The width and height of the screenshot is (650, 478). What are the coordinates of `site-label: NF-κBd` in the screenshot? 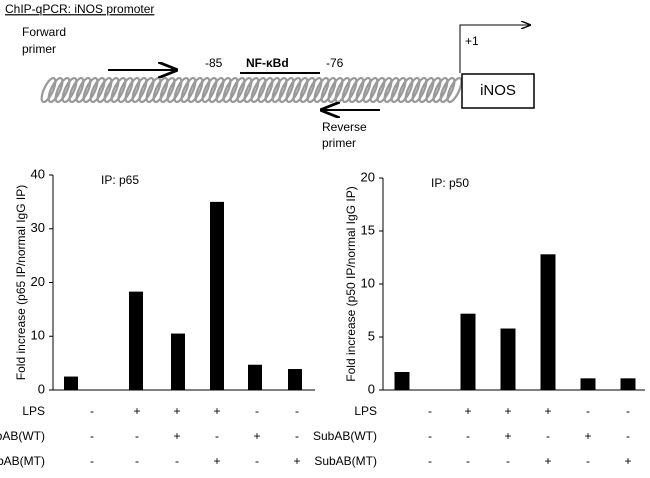 It's located at (267, 63).